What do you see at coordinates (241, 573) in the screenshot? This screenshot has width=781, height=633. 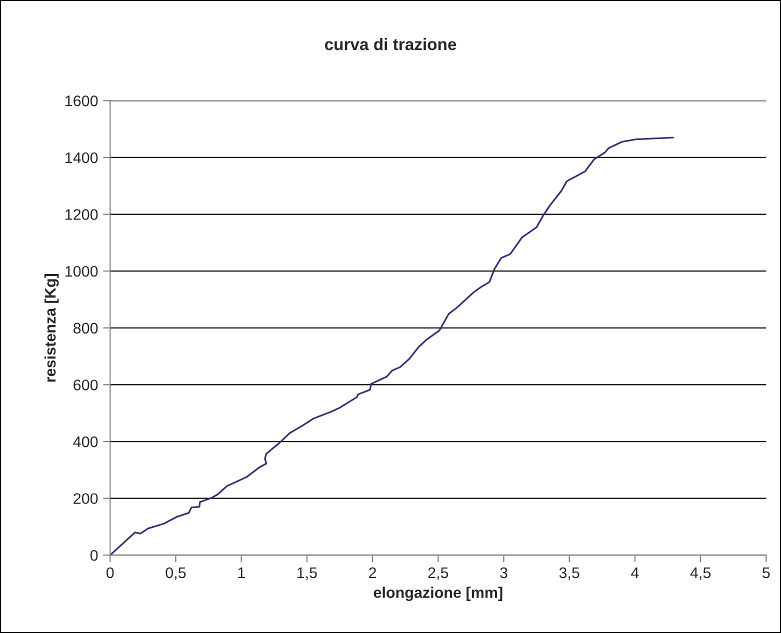 I see `x-tick-label: 1` at bounding box center [241, 573].